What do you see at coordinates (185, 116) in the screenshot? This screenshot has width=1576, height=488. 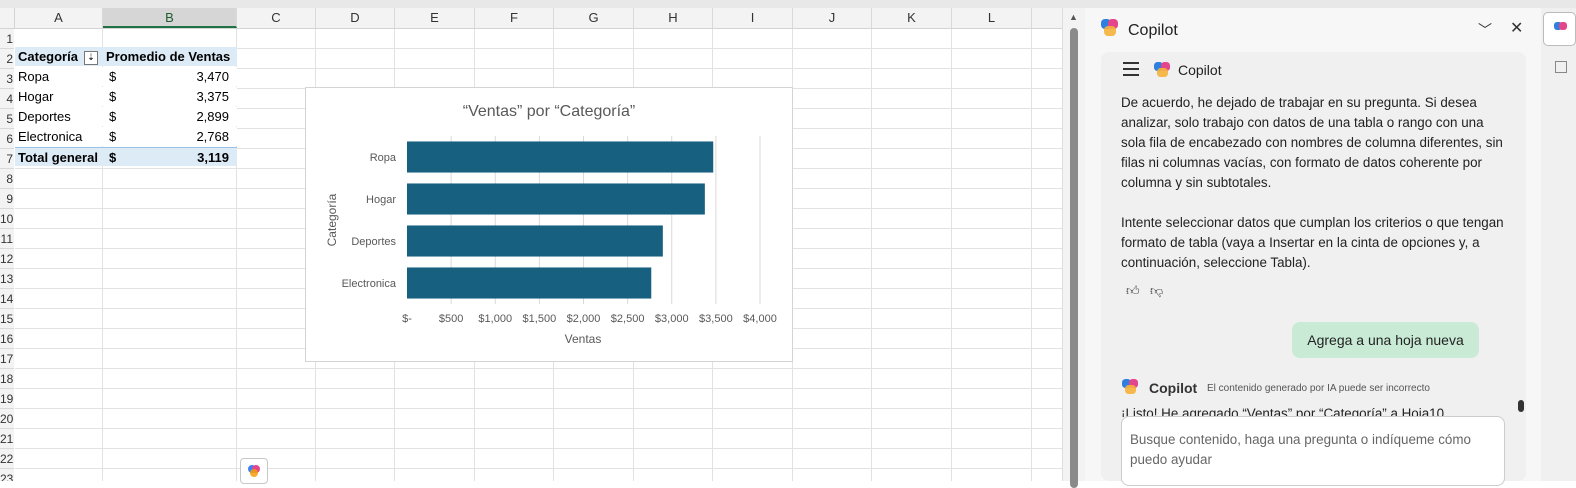 I see `pivot-row-value: 2,899` at bounding box center [185, 116].